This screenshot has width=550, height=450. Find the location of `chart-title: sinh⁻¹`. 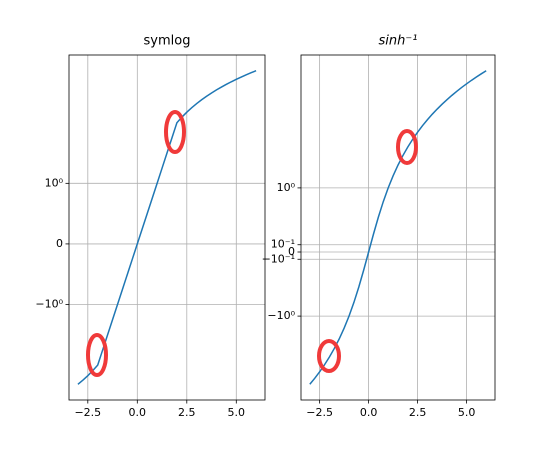

chart-title: sinh⁻¹ is located at coordinates (398, 41).